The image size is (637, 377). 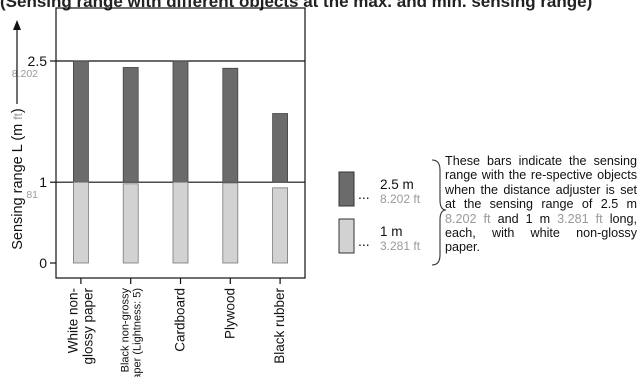 I want to click on x-tick-label-1: Black non-grossypaper (Lightness: 5), so click(x=132, y=332).